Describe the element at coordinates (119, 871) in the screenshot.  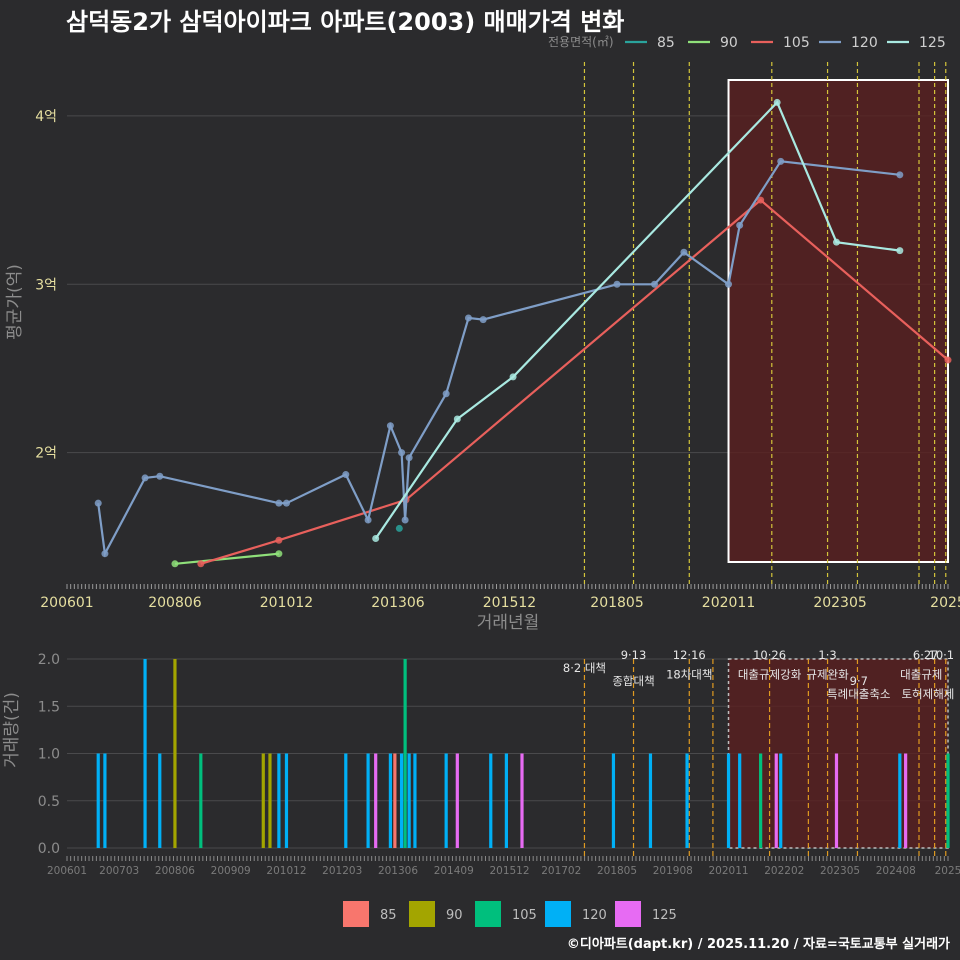
I see `x-tick-label: 200703` at that location.